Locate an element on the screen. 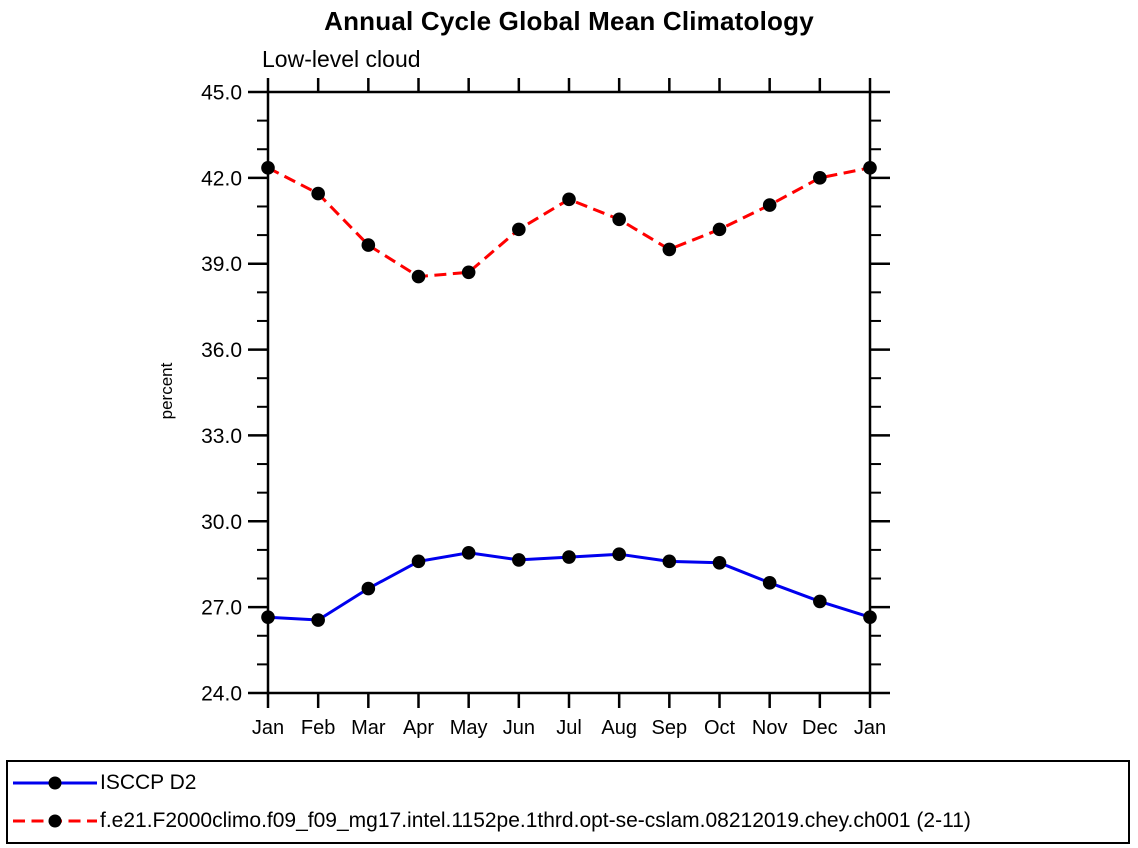 This screenshot has height=848, width=1138. x-tick-label: May is located at coordinates (469, 728).